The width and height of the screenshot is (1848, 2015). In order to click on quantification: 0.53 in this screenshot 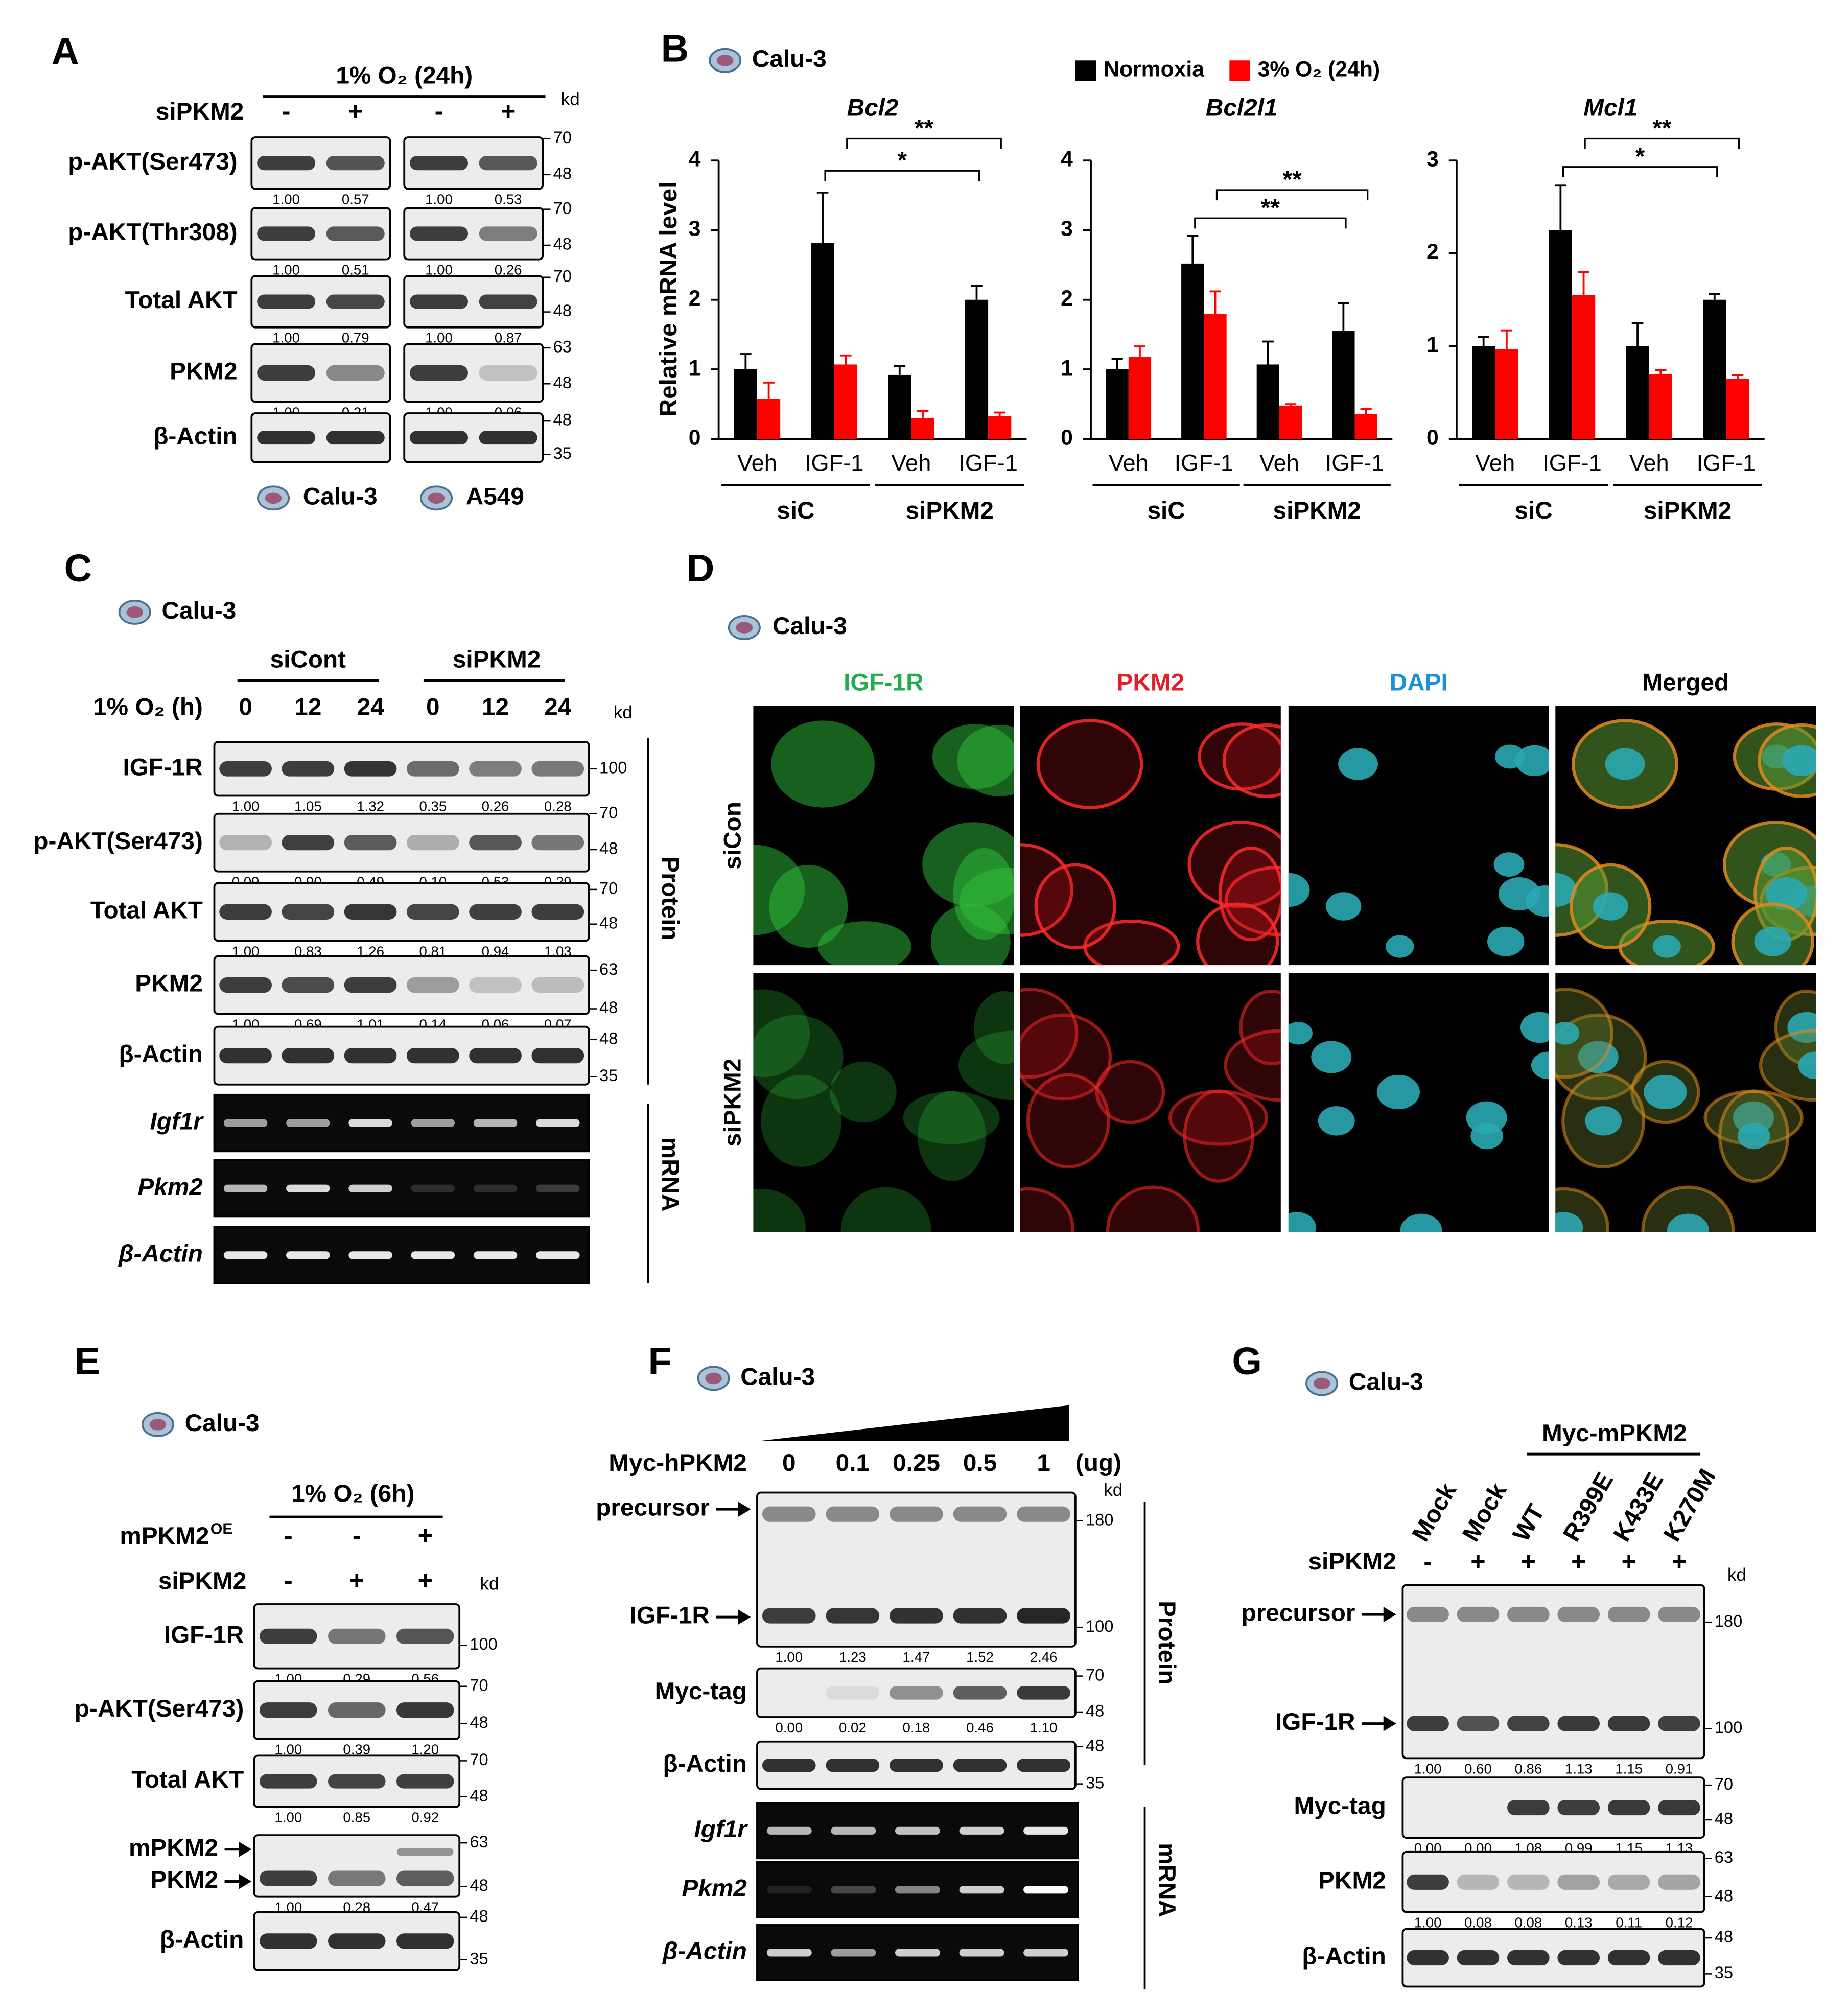, I will do `click(508, 199)`.